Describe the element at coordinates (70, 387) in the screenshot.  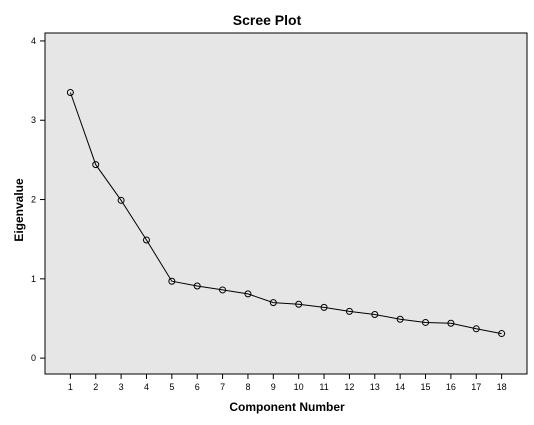
I see `x-tick-label: 1` at that location.